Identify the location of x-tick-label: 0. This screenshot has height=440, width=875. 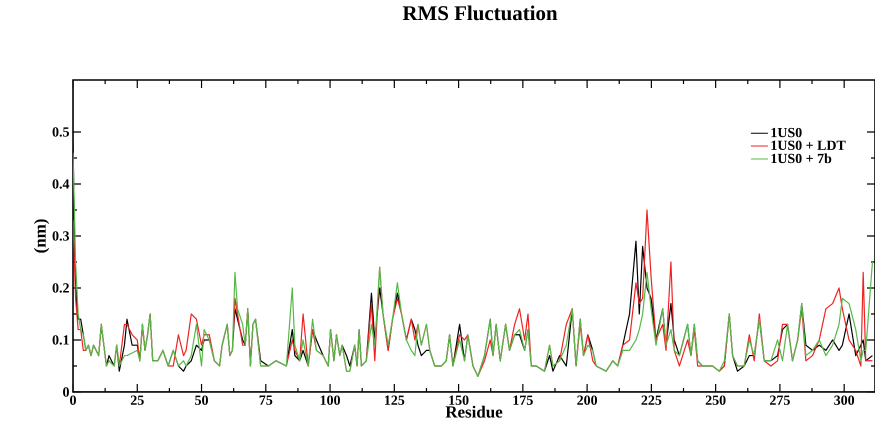
(73, 400).